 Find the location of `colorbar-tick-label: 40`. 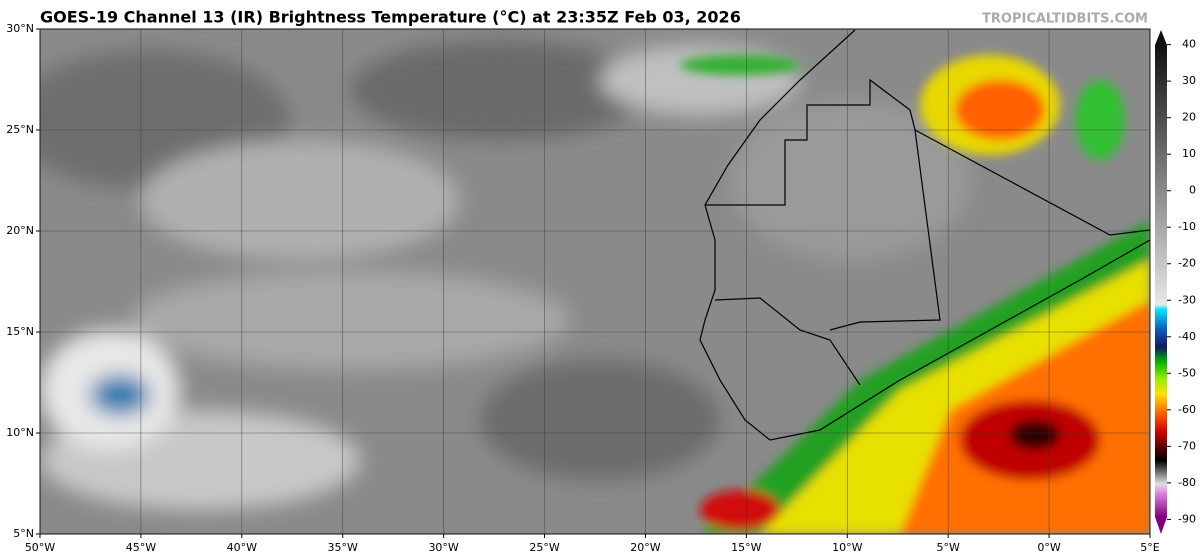

colorbar-tick-label: 40 is located at coordinates (1189, 44).